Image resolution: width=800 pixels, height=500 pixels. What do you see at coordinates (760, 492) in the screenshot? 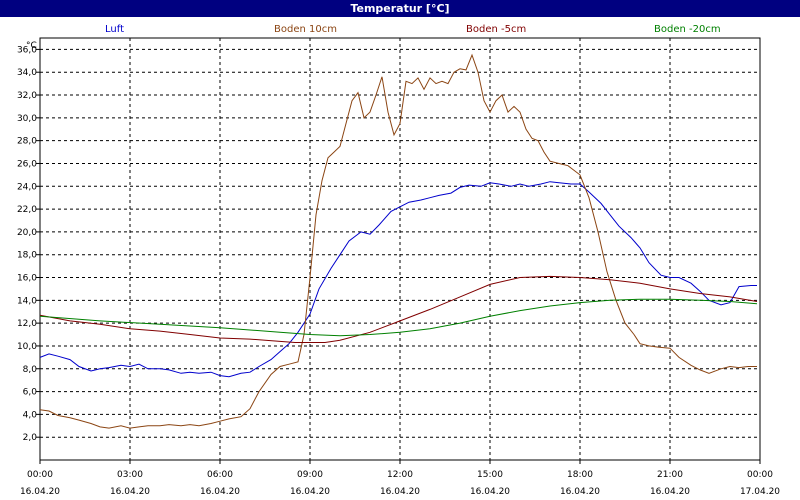
I see `x-tick-date: 17.04.20` at bounding box center [760, 492].